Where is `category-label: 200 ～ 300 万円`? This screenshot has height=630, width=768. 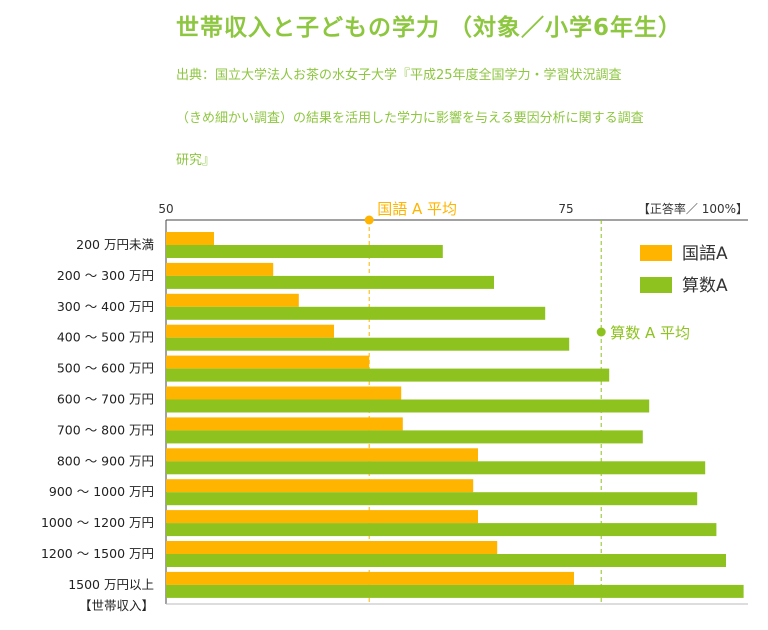 category-label: 200 ～ 300 万円 is located at coordinates (105, 275).